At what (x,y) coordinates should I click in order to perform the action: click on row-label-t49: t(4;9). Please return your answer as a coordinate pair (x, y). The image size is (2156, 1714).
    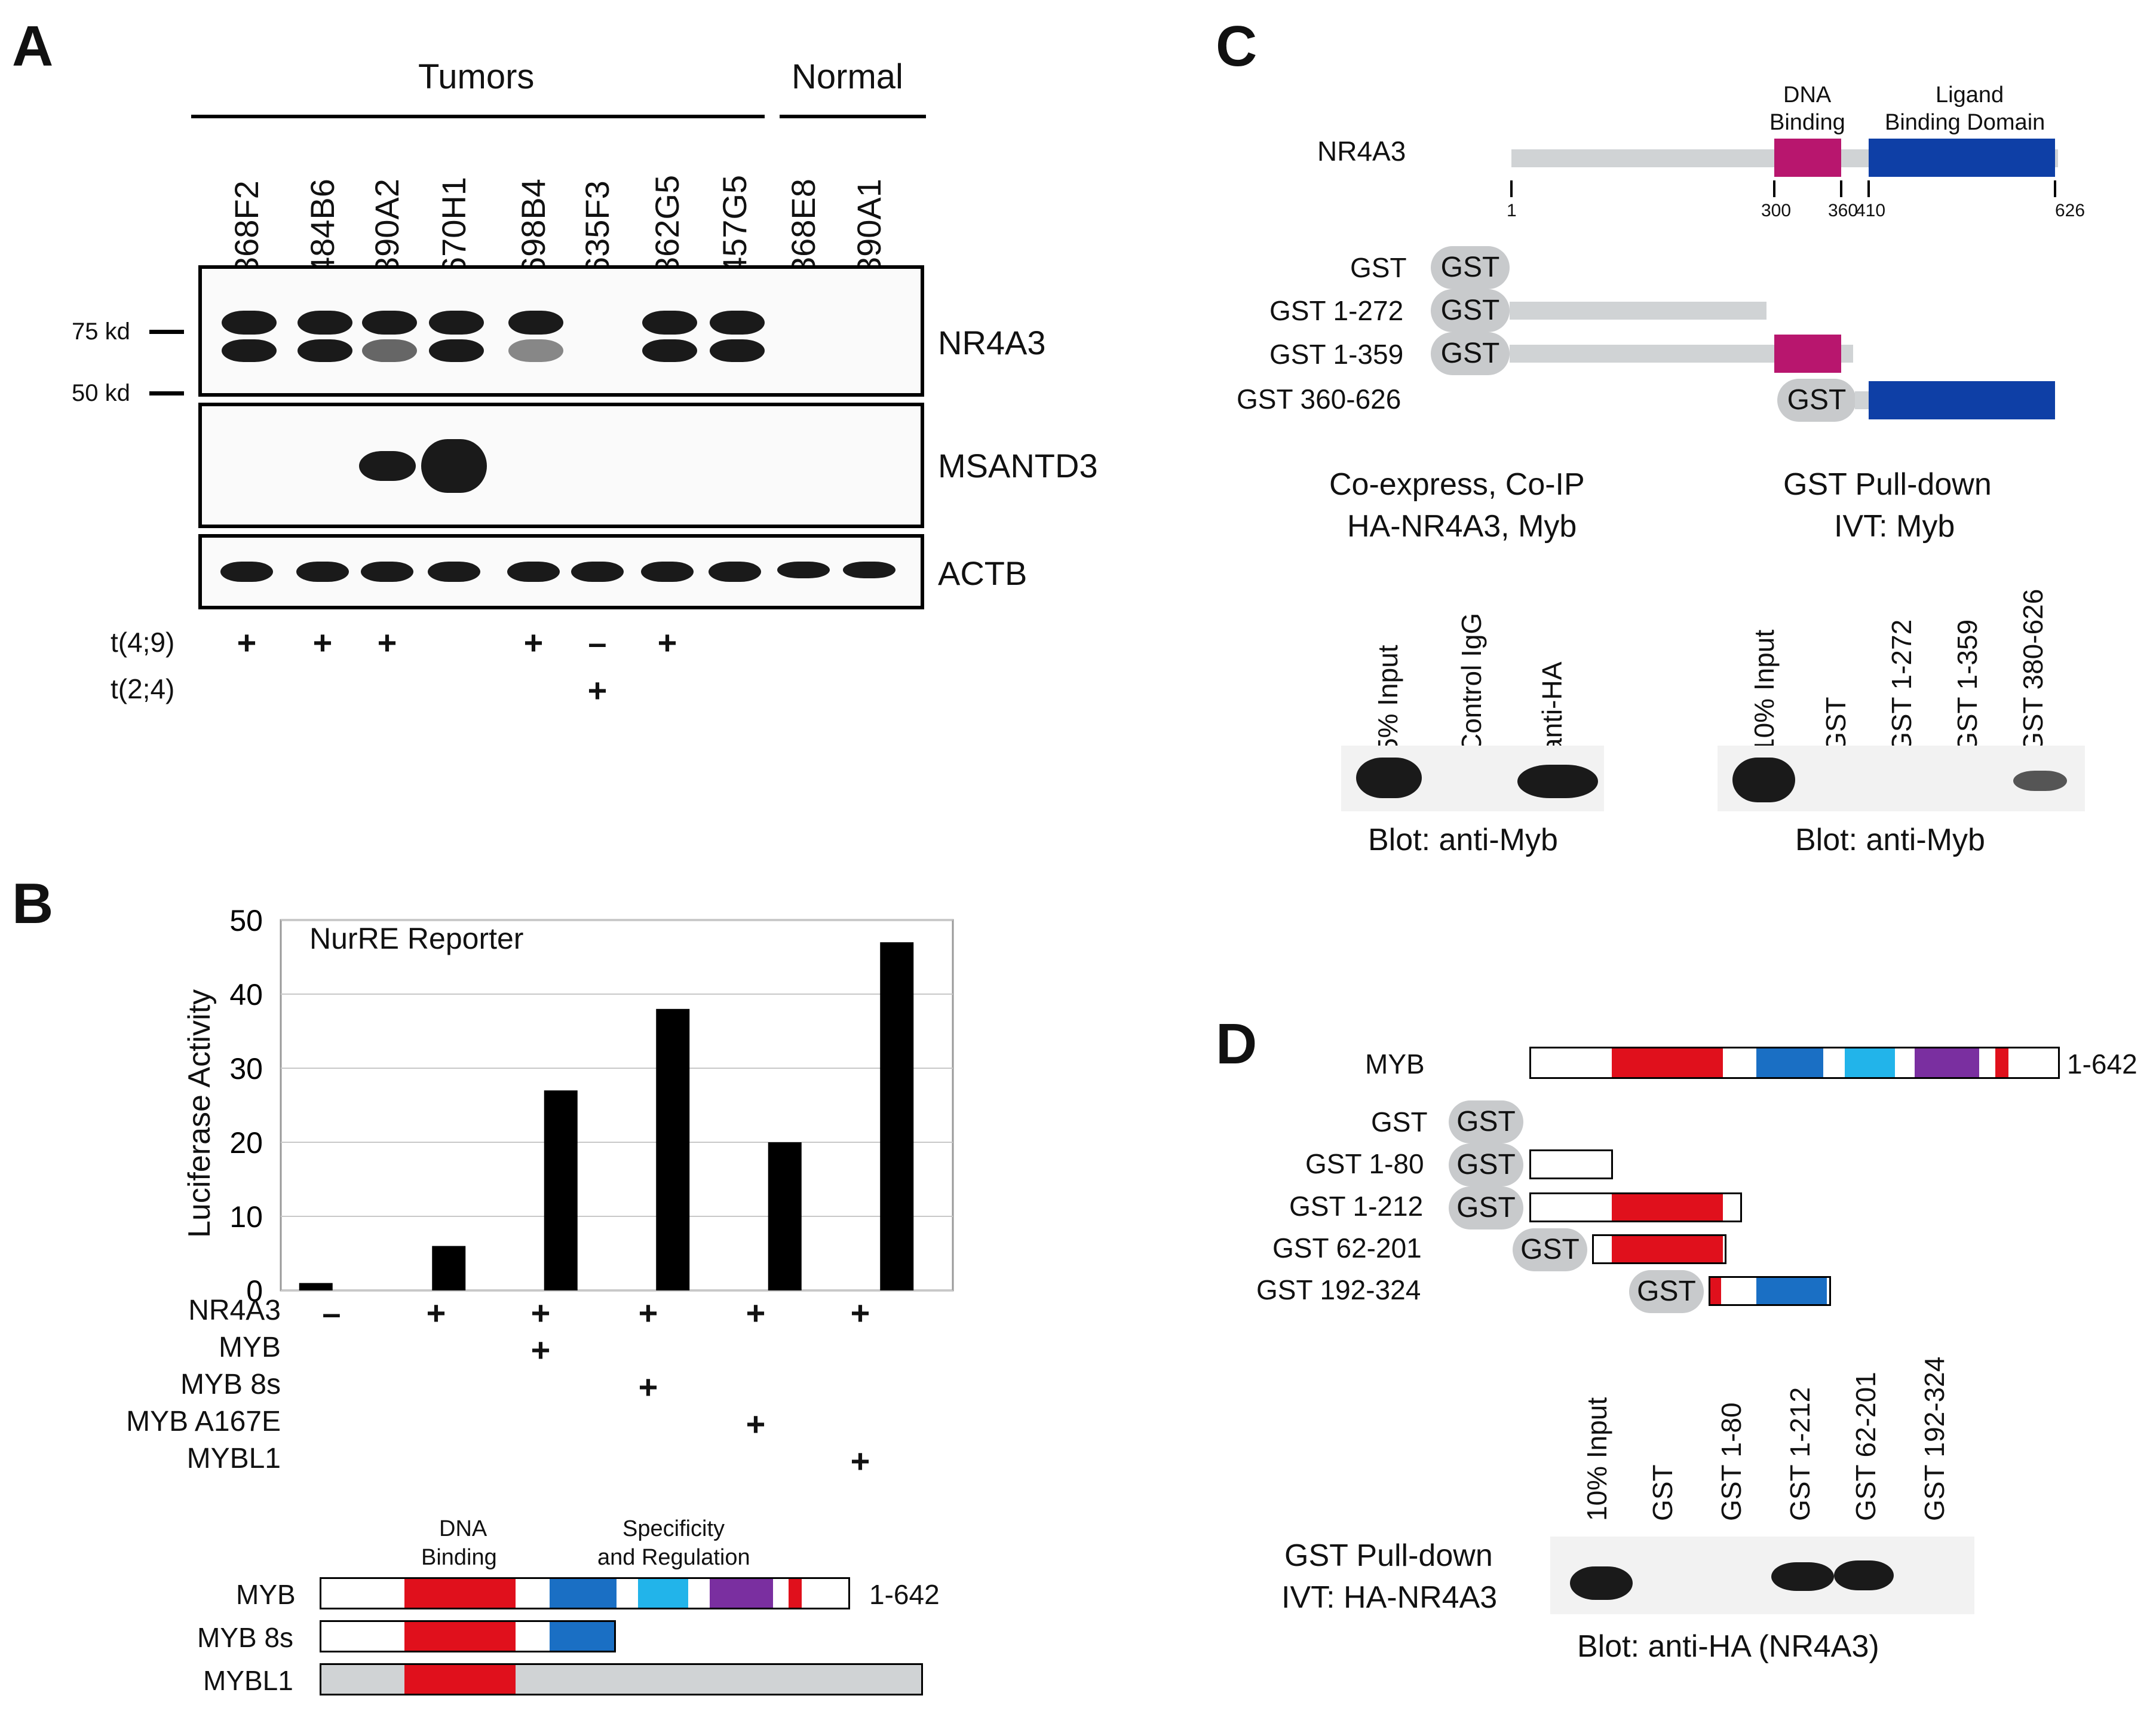
    Looking at the image, I should click on (143, 643).